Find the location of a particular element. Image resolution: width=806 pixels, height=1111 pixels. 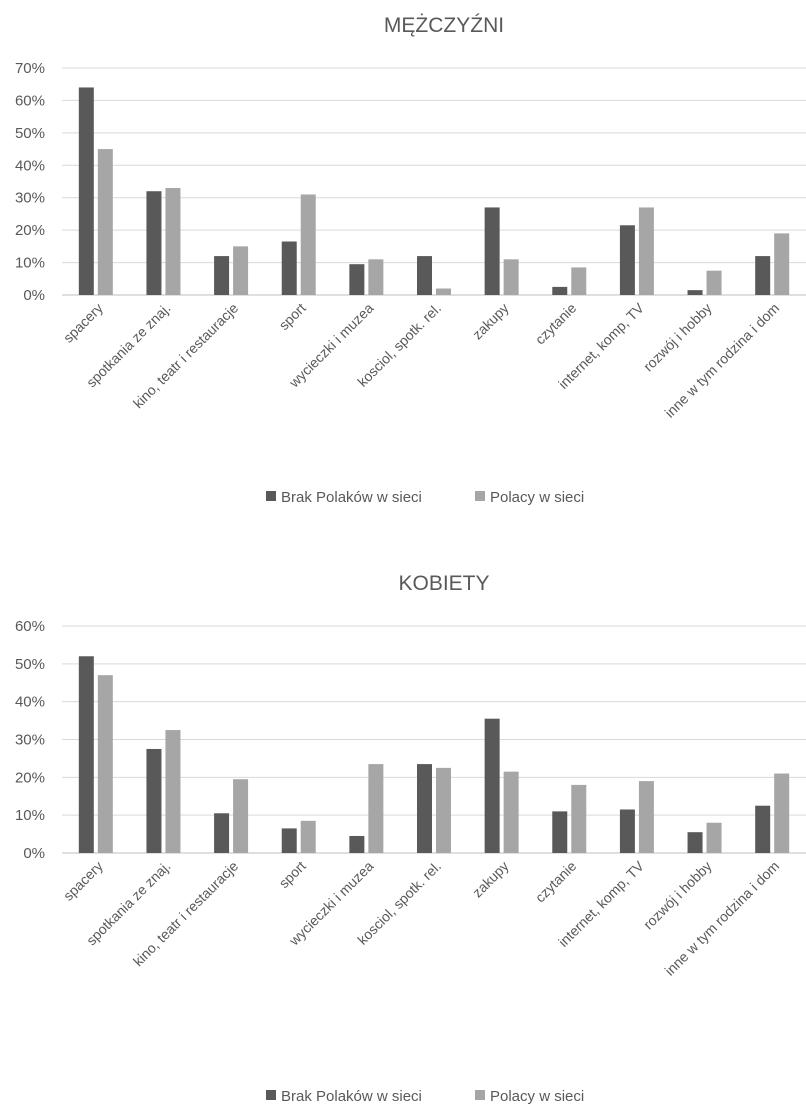

y-tick-label: 70% is located at coordinates (30, 68).